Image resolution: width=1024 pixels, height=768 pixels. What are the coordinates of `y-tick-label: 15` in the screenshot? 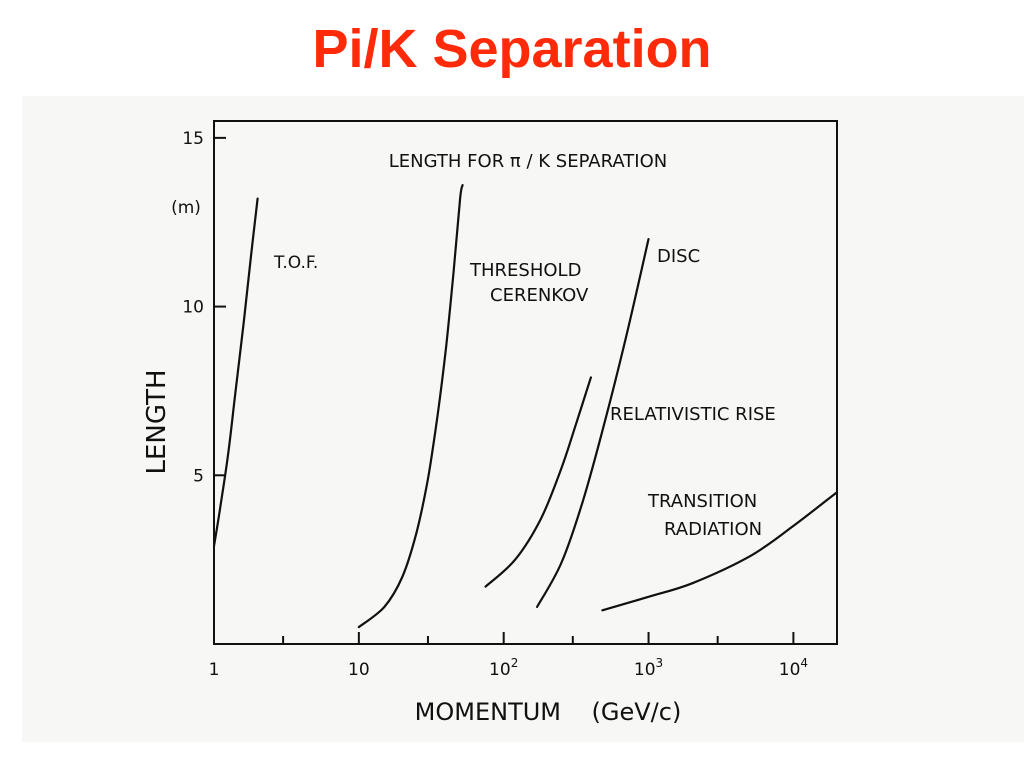 It's located at (193, 139).